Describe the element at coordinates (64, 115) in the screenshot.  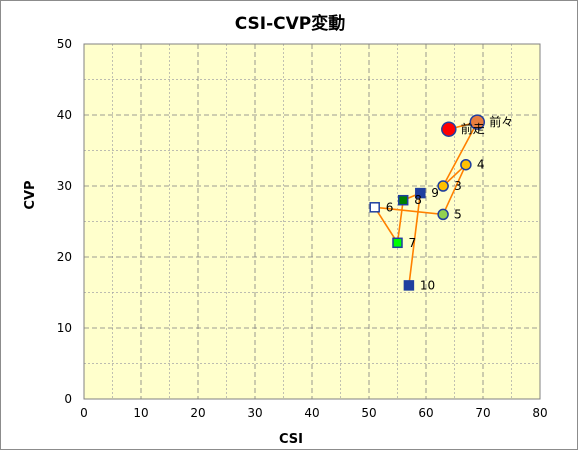
I see `y-tick-label: 40` at that location.